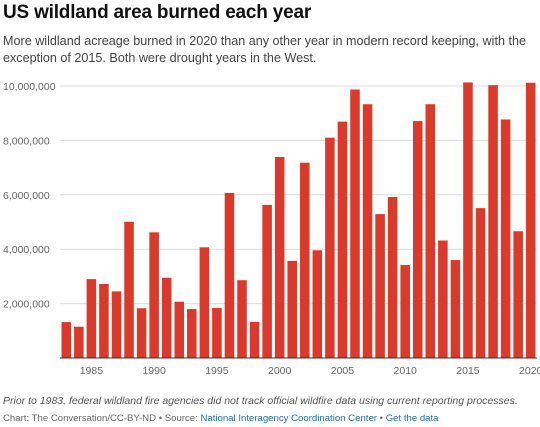 The height and width of the screenshot is (427, 540). I want to click on bar-1986, so click(104, 321).